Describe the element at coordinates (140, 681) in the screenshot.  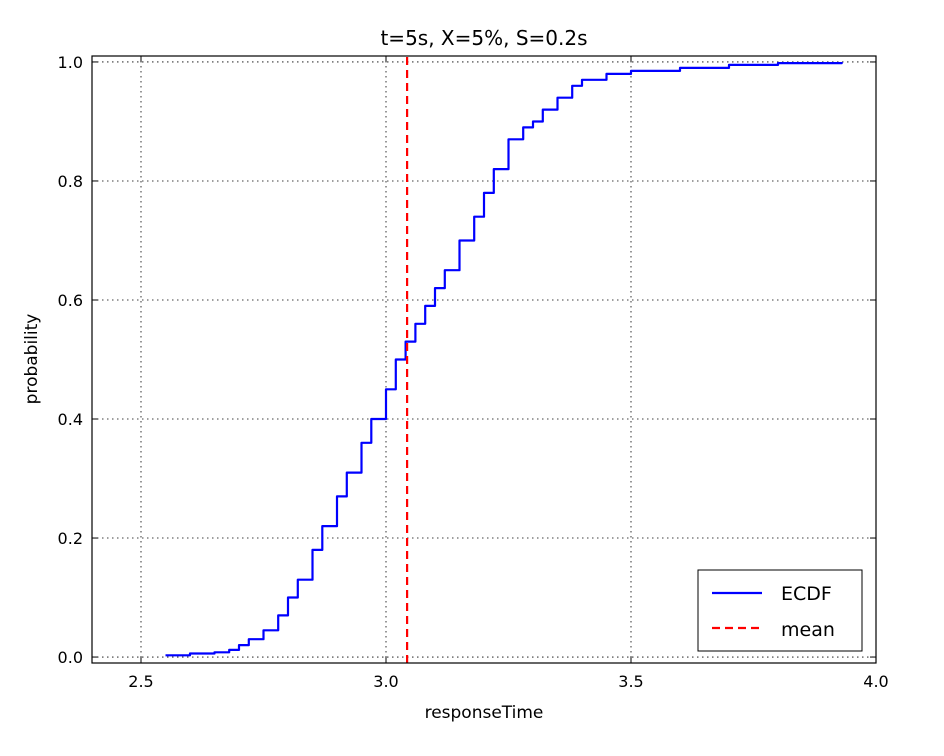
I see `x-tick-label: 2.5` at that location.